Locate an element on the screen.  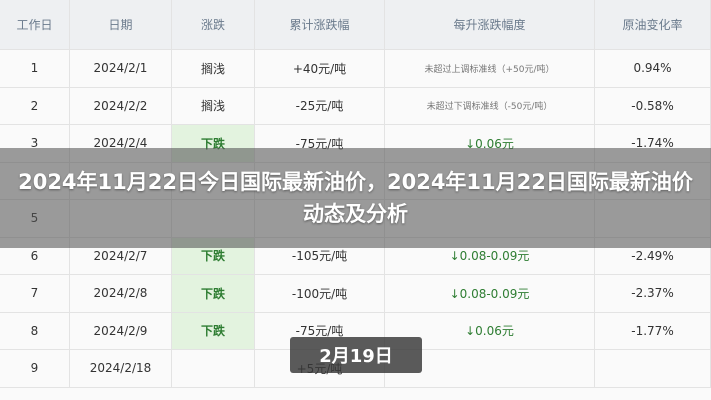
table-cell: 6 is located at coordinates (35, 256).